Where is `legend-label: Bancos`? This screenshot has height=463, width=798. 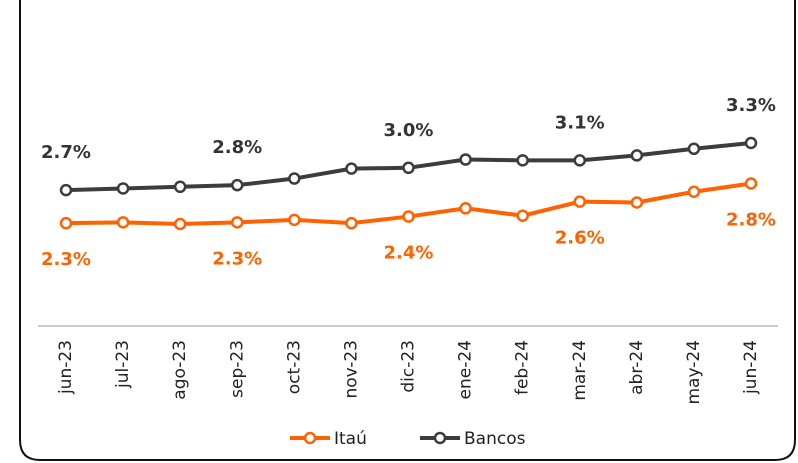 legend-label: Bancos is located at coordinates (495, 439).